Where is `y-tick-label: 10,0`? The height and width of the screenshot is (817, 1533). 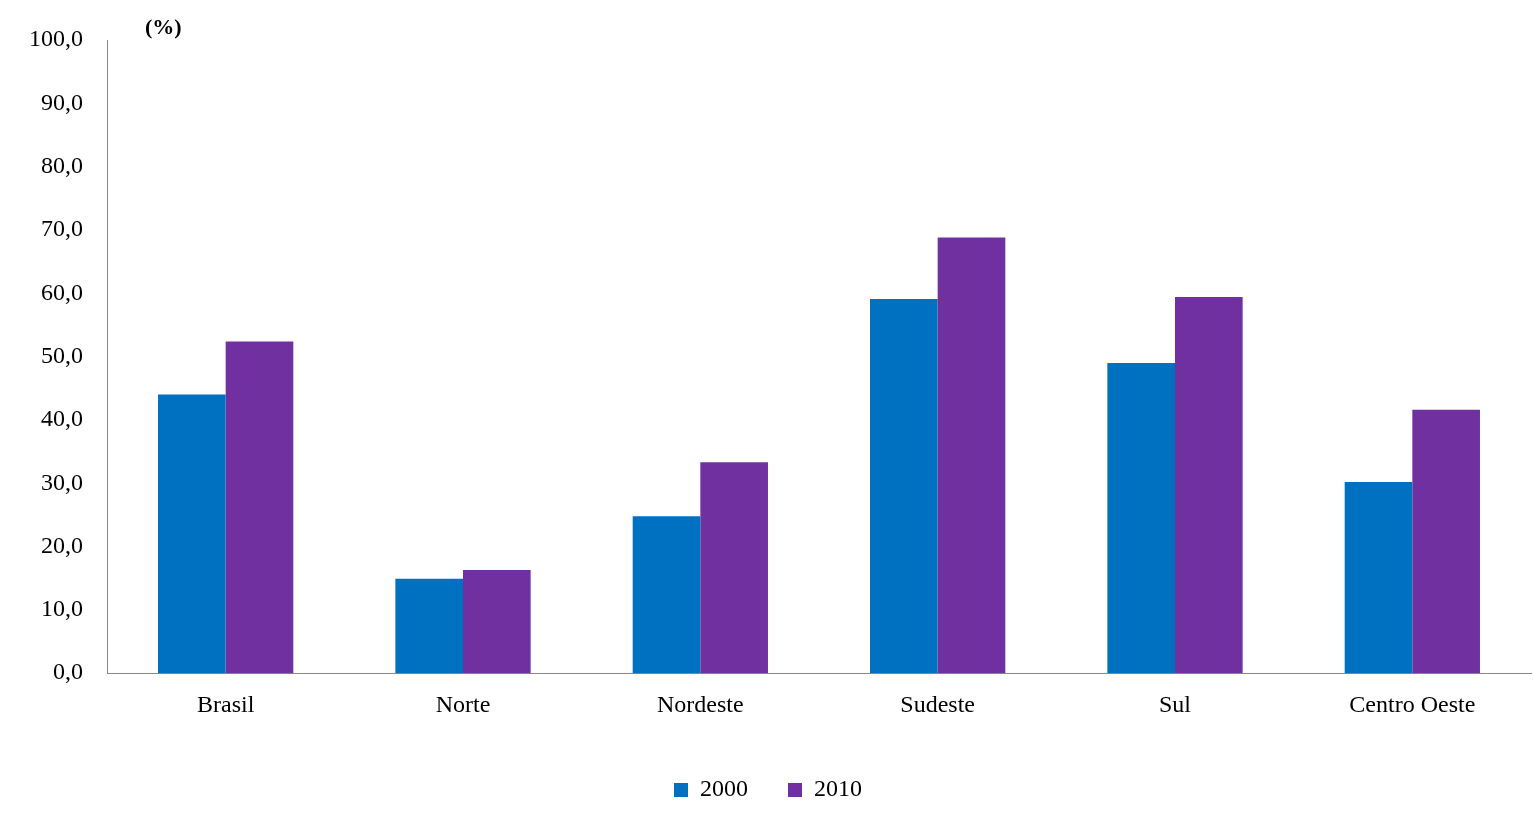 y-tick-label: 10,0 is located at coordinates (62, 608).